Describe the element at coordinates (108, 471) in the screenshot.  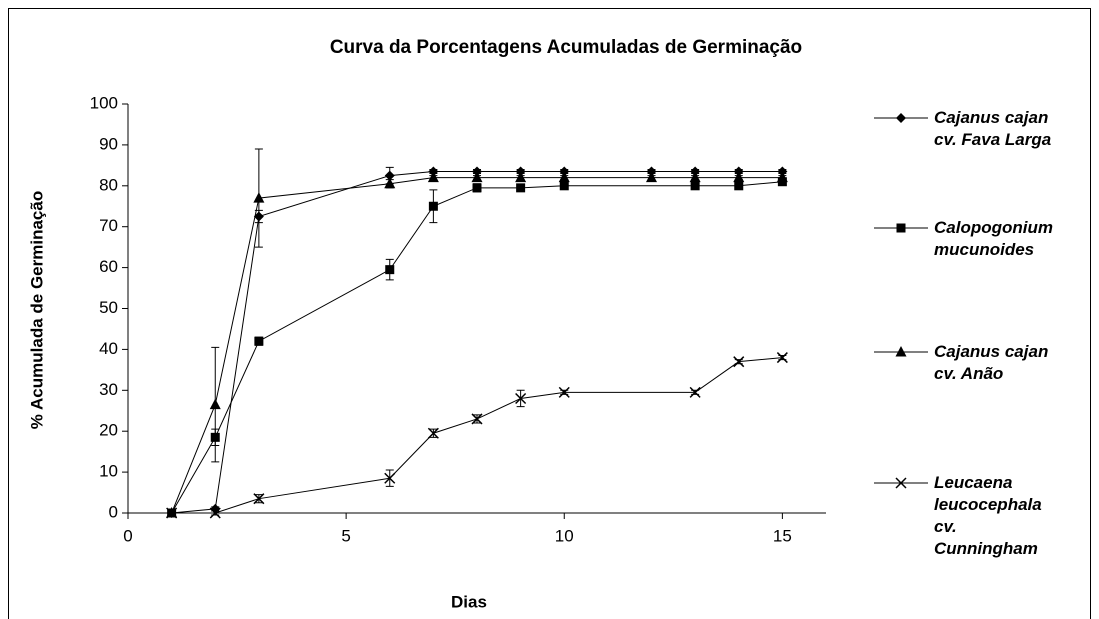
I see `y-tick-label: 10` at that location.